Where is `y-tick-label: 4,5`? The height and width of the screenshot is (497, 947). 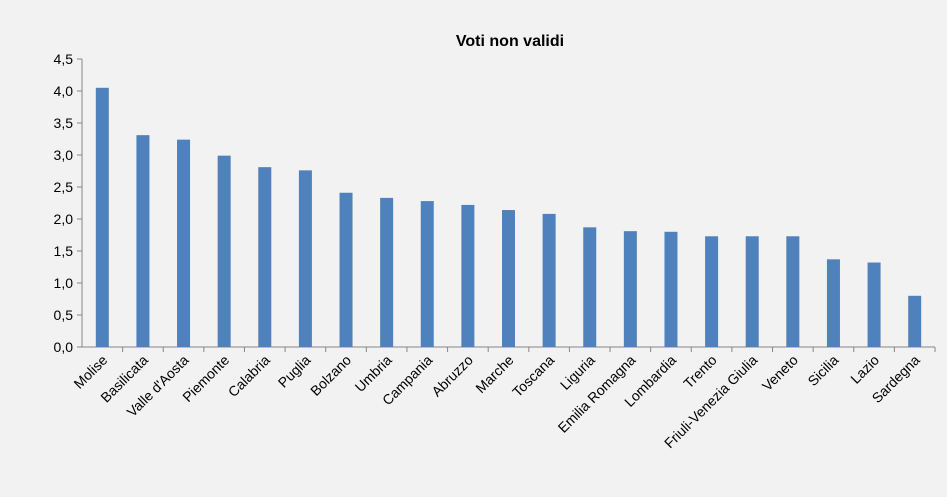
y-tick-label: 4,5 is located at coordinates (64, 59).